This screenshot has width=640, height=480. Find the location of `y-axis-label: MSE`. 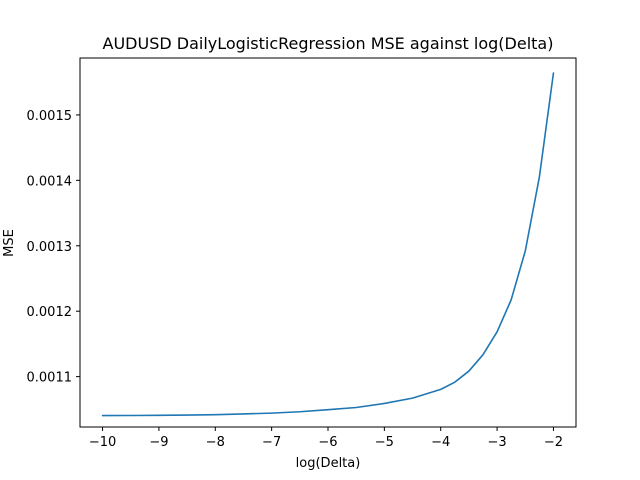

y-axis-label: MSE is located at coordinates (9, 243).